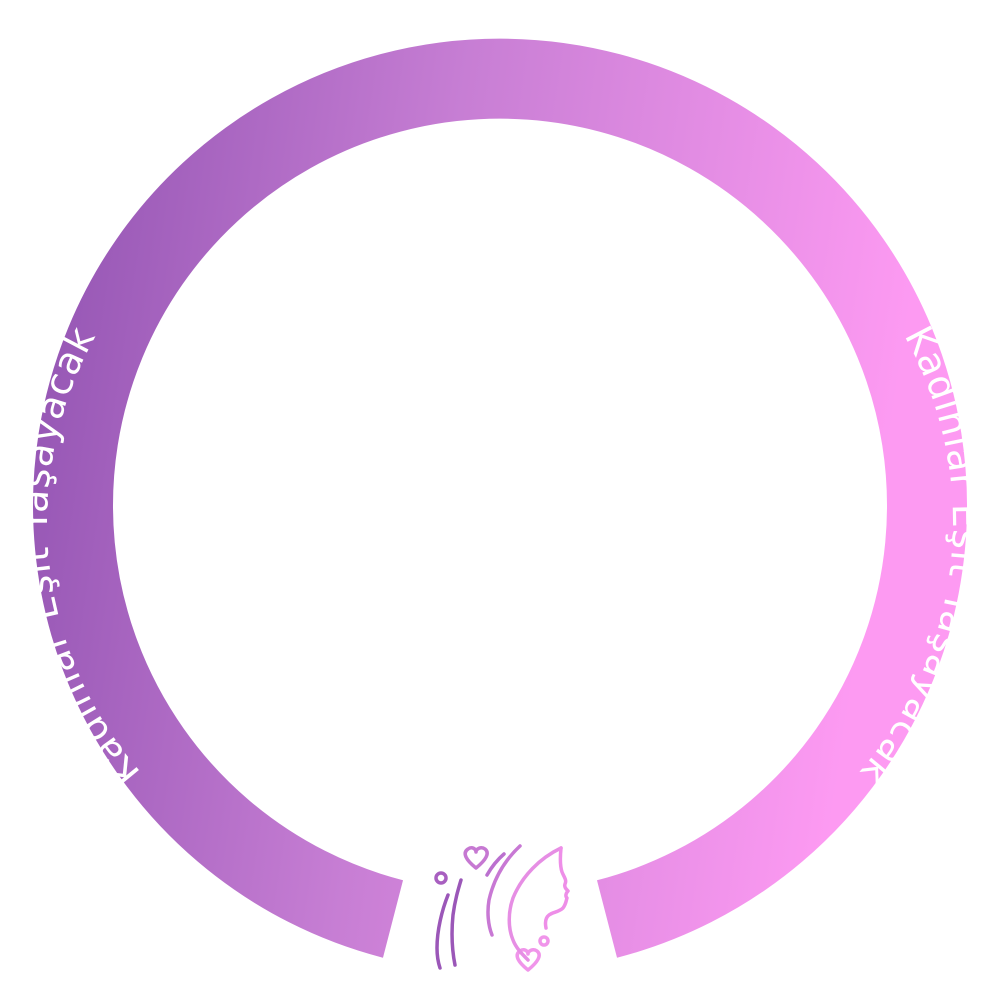 The image size is (1000, 1000). I want to click on woman-profile-hearts-icon, so click(502, 908).